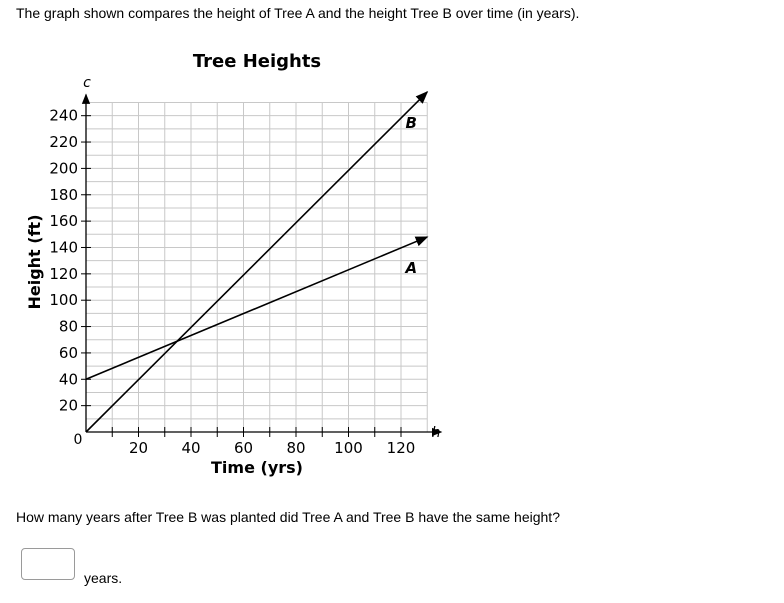  Describe the element at coordinates (87, 83) in the screenshot. I see `y-axis-variable: c` at that location.